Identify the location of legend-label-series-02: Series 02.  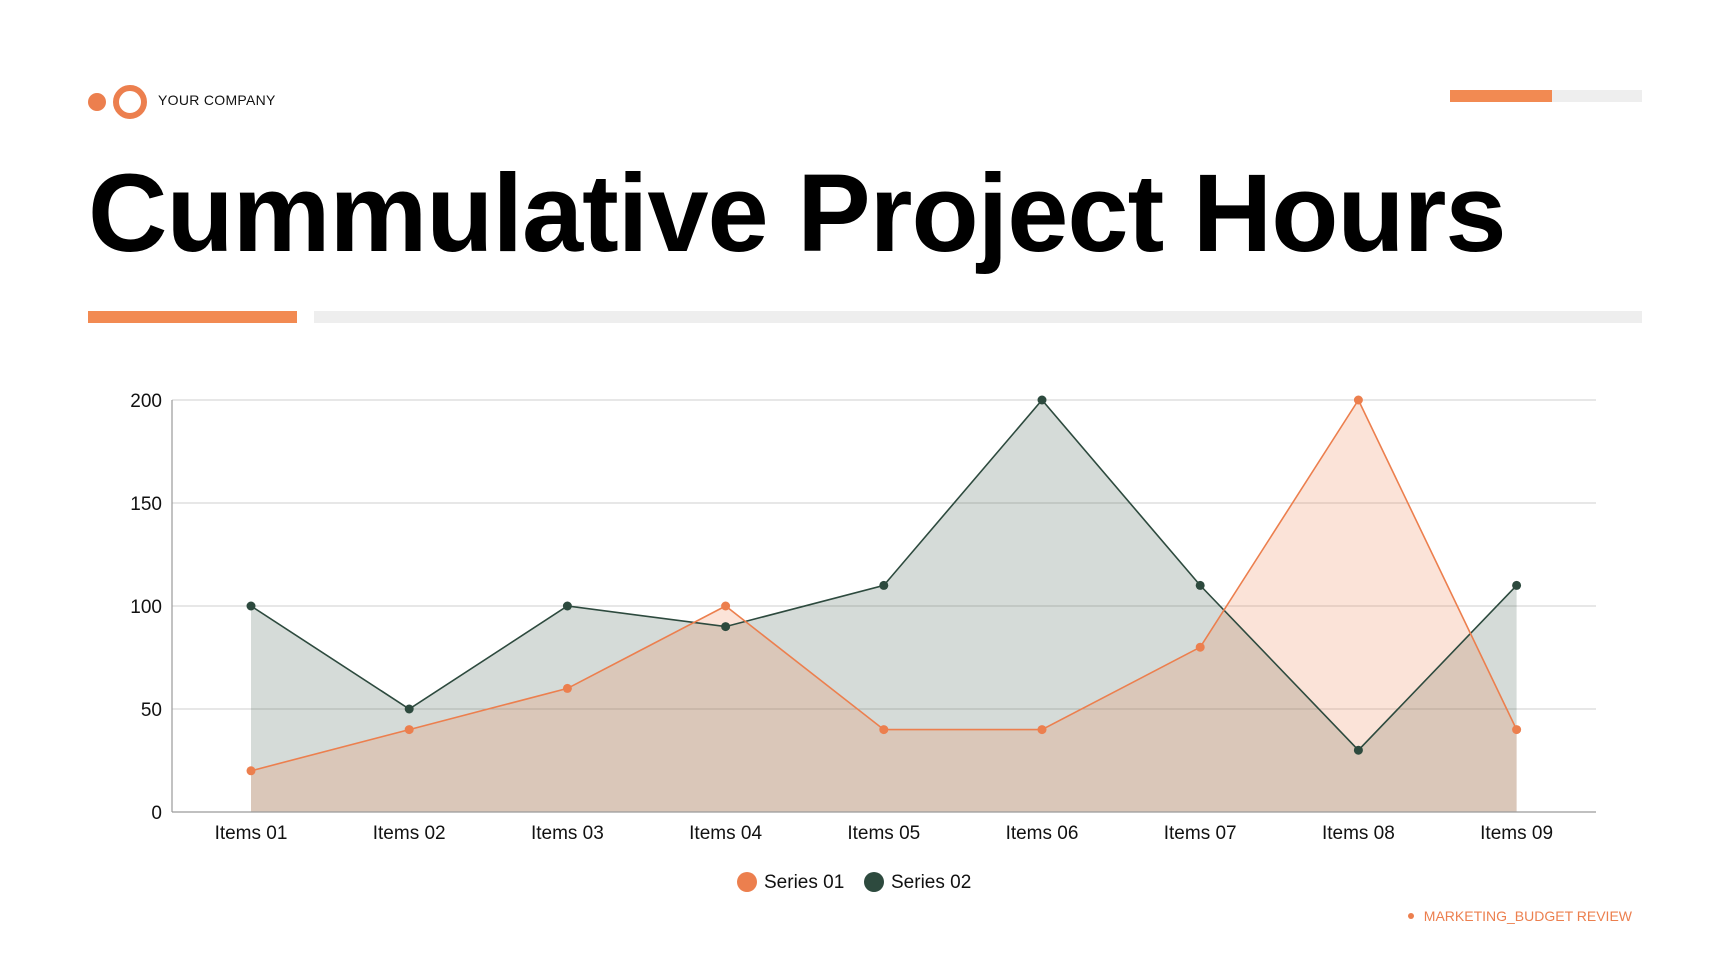
(931, 882).